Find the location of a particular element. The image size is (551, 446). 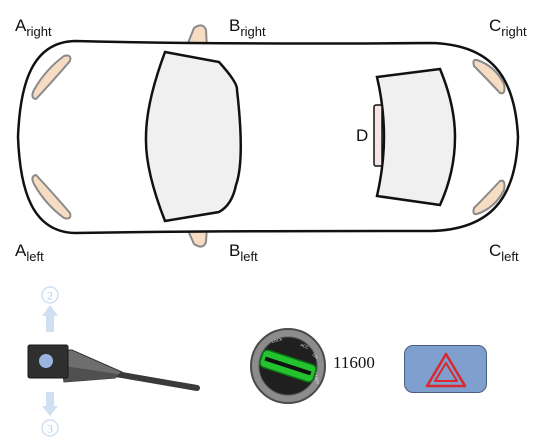

svg-text: LOCK is located at coordinates (277, 340).